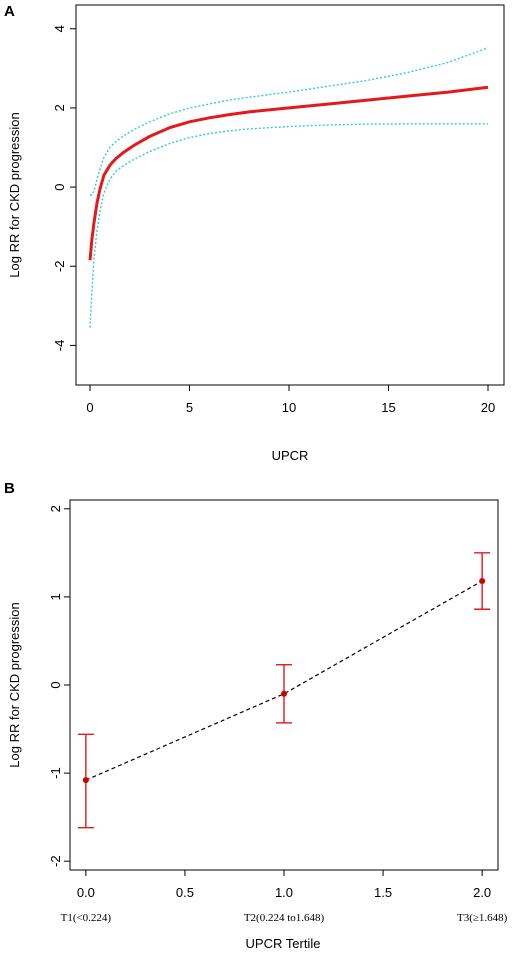 This screenshot has width=514, height=953. What do you see at coordinates (14, 194) in the screenshot?
I see `panel-a-y-axis-title: Log RR for CKD progression` at bounding box center [14, 194].